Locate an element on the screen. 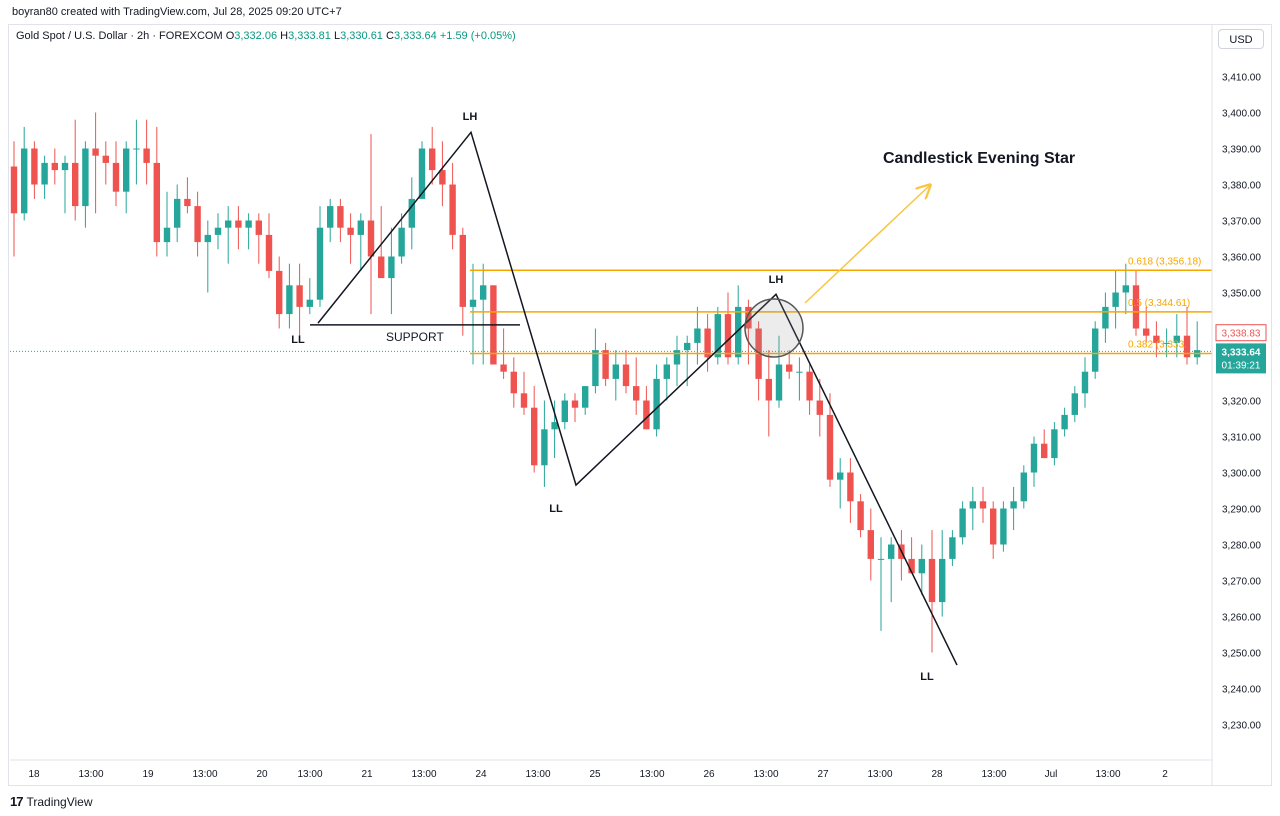 This screenshot has width=1280, height=816. y-tick-label: 3,300.00 is located at coordinates (1241, 474).